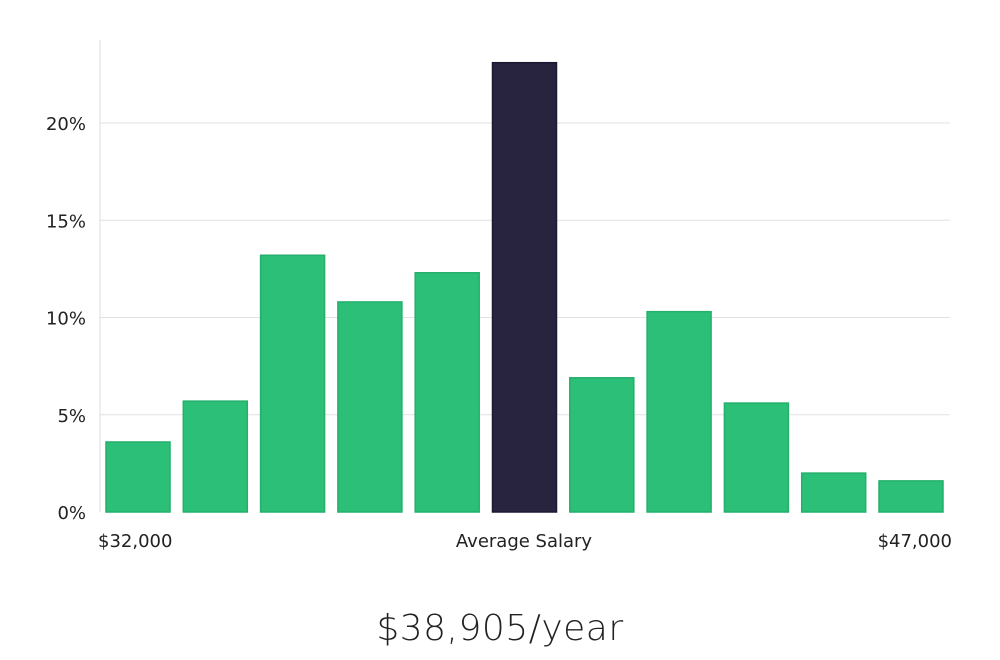 The height and width of the screenshot is (660, 1000). Describe the element at coordinates (66, 221) in the screenshot. I see `y-tick-label: 15%` at that location.